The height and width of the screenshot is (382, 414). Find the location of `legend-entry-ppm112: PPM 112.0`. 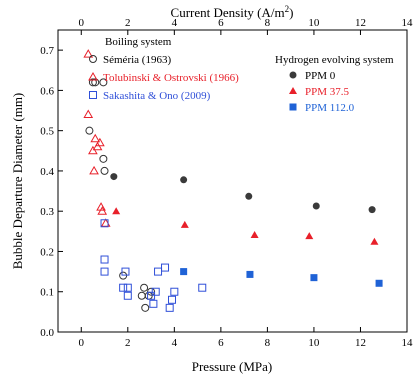

legend-entry-ppm112: PPM 112.0 is located at coordinates (330, 108).